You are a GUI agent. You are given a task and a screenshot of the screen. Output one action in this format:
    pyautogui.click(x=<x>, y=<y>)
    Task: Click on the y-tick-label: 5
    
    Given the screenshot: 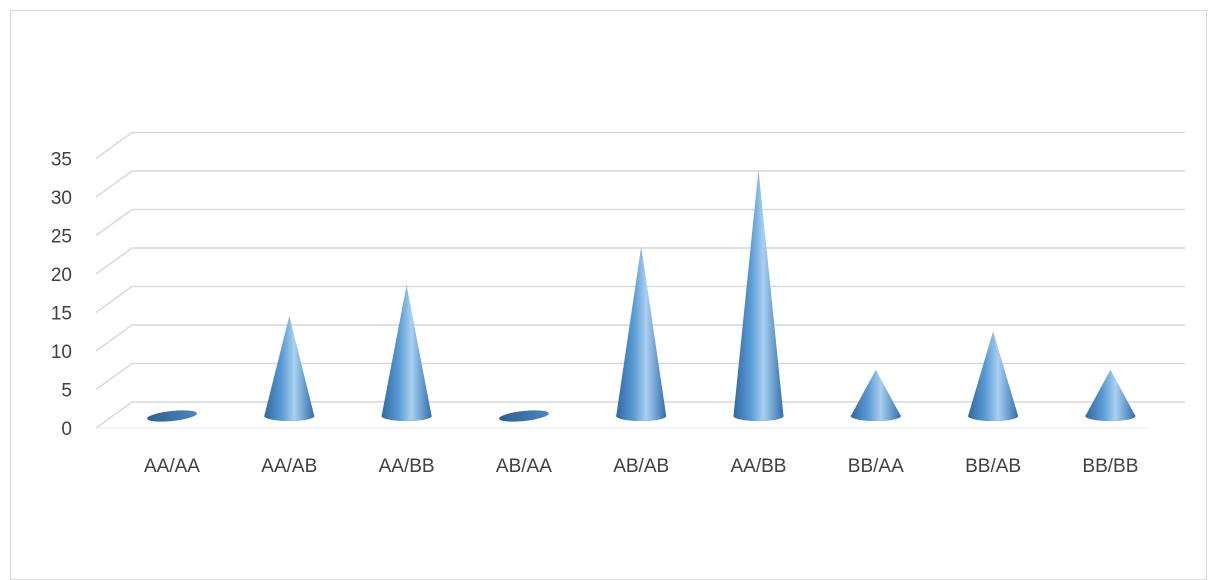 What is the action you would take?
    pyautogui.click(x=66, y=391)
    